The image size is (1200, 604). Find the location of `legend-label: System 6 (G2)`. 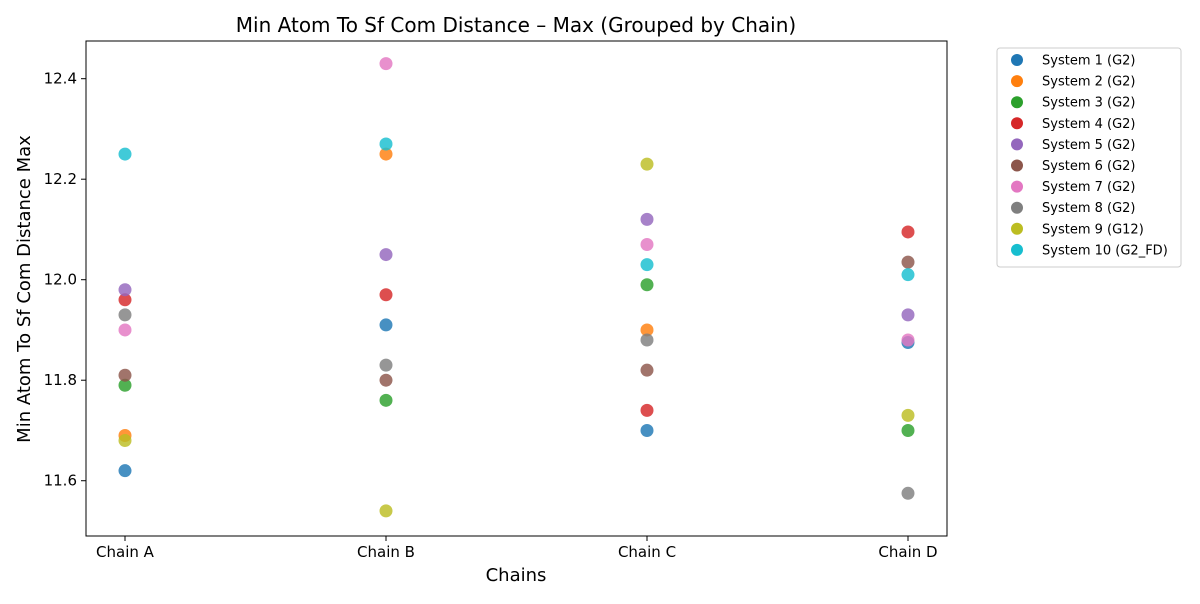

legend-label: System 6 (G2) is located at coordinates (1089, 166).